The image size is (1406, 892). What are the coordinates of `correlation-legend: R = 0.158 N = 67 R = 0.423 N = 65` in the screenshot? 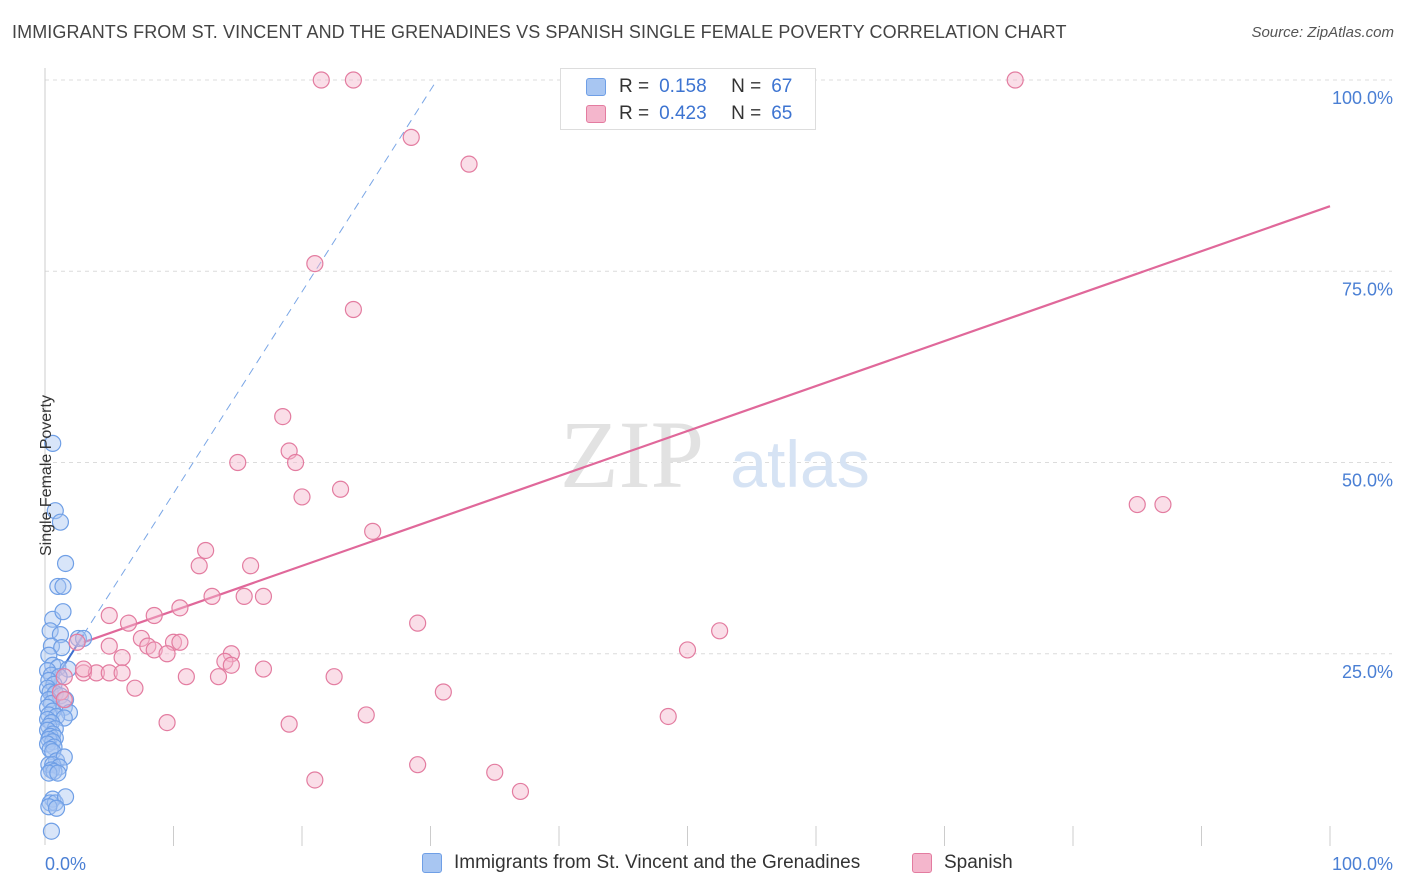 It's located at (688, 99).